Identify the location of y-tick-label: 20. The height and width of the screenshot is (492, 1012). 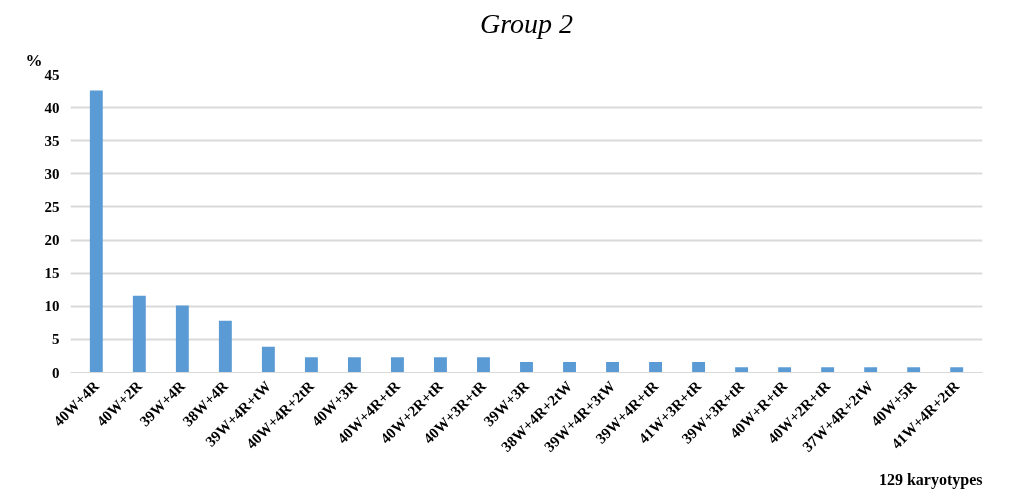
(52, 240).